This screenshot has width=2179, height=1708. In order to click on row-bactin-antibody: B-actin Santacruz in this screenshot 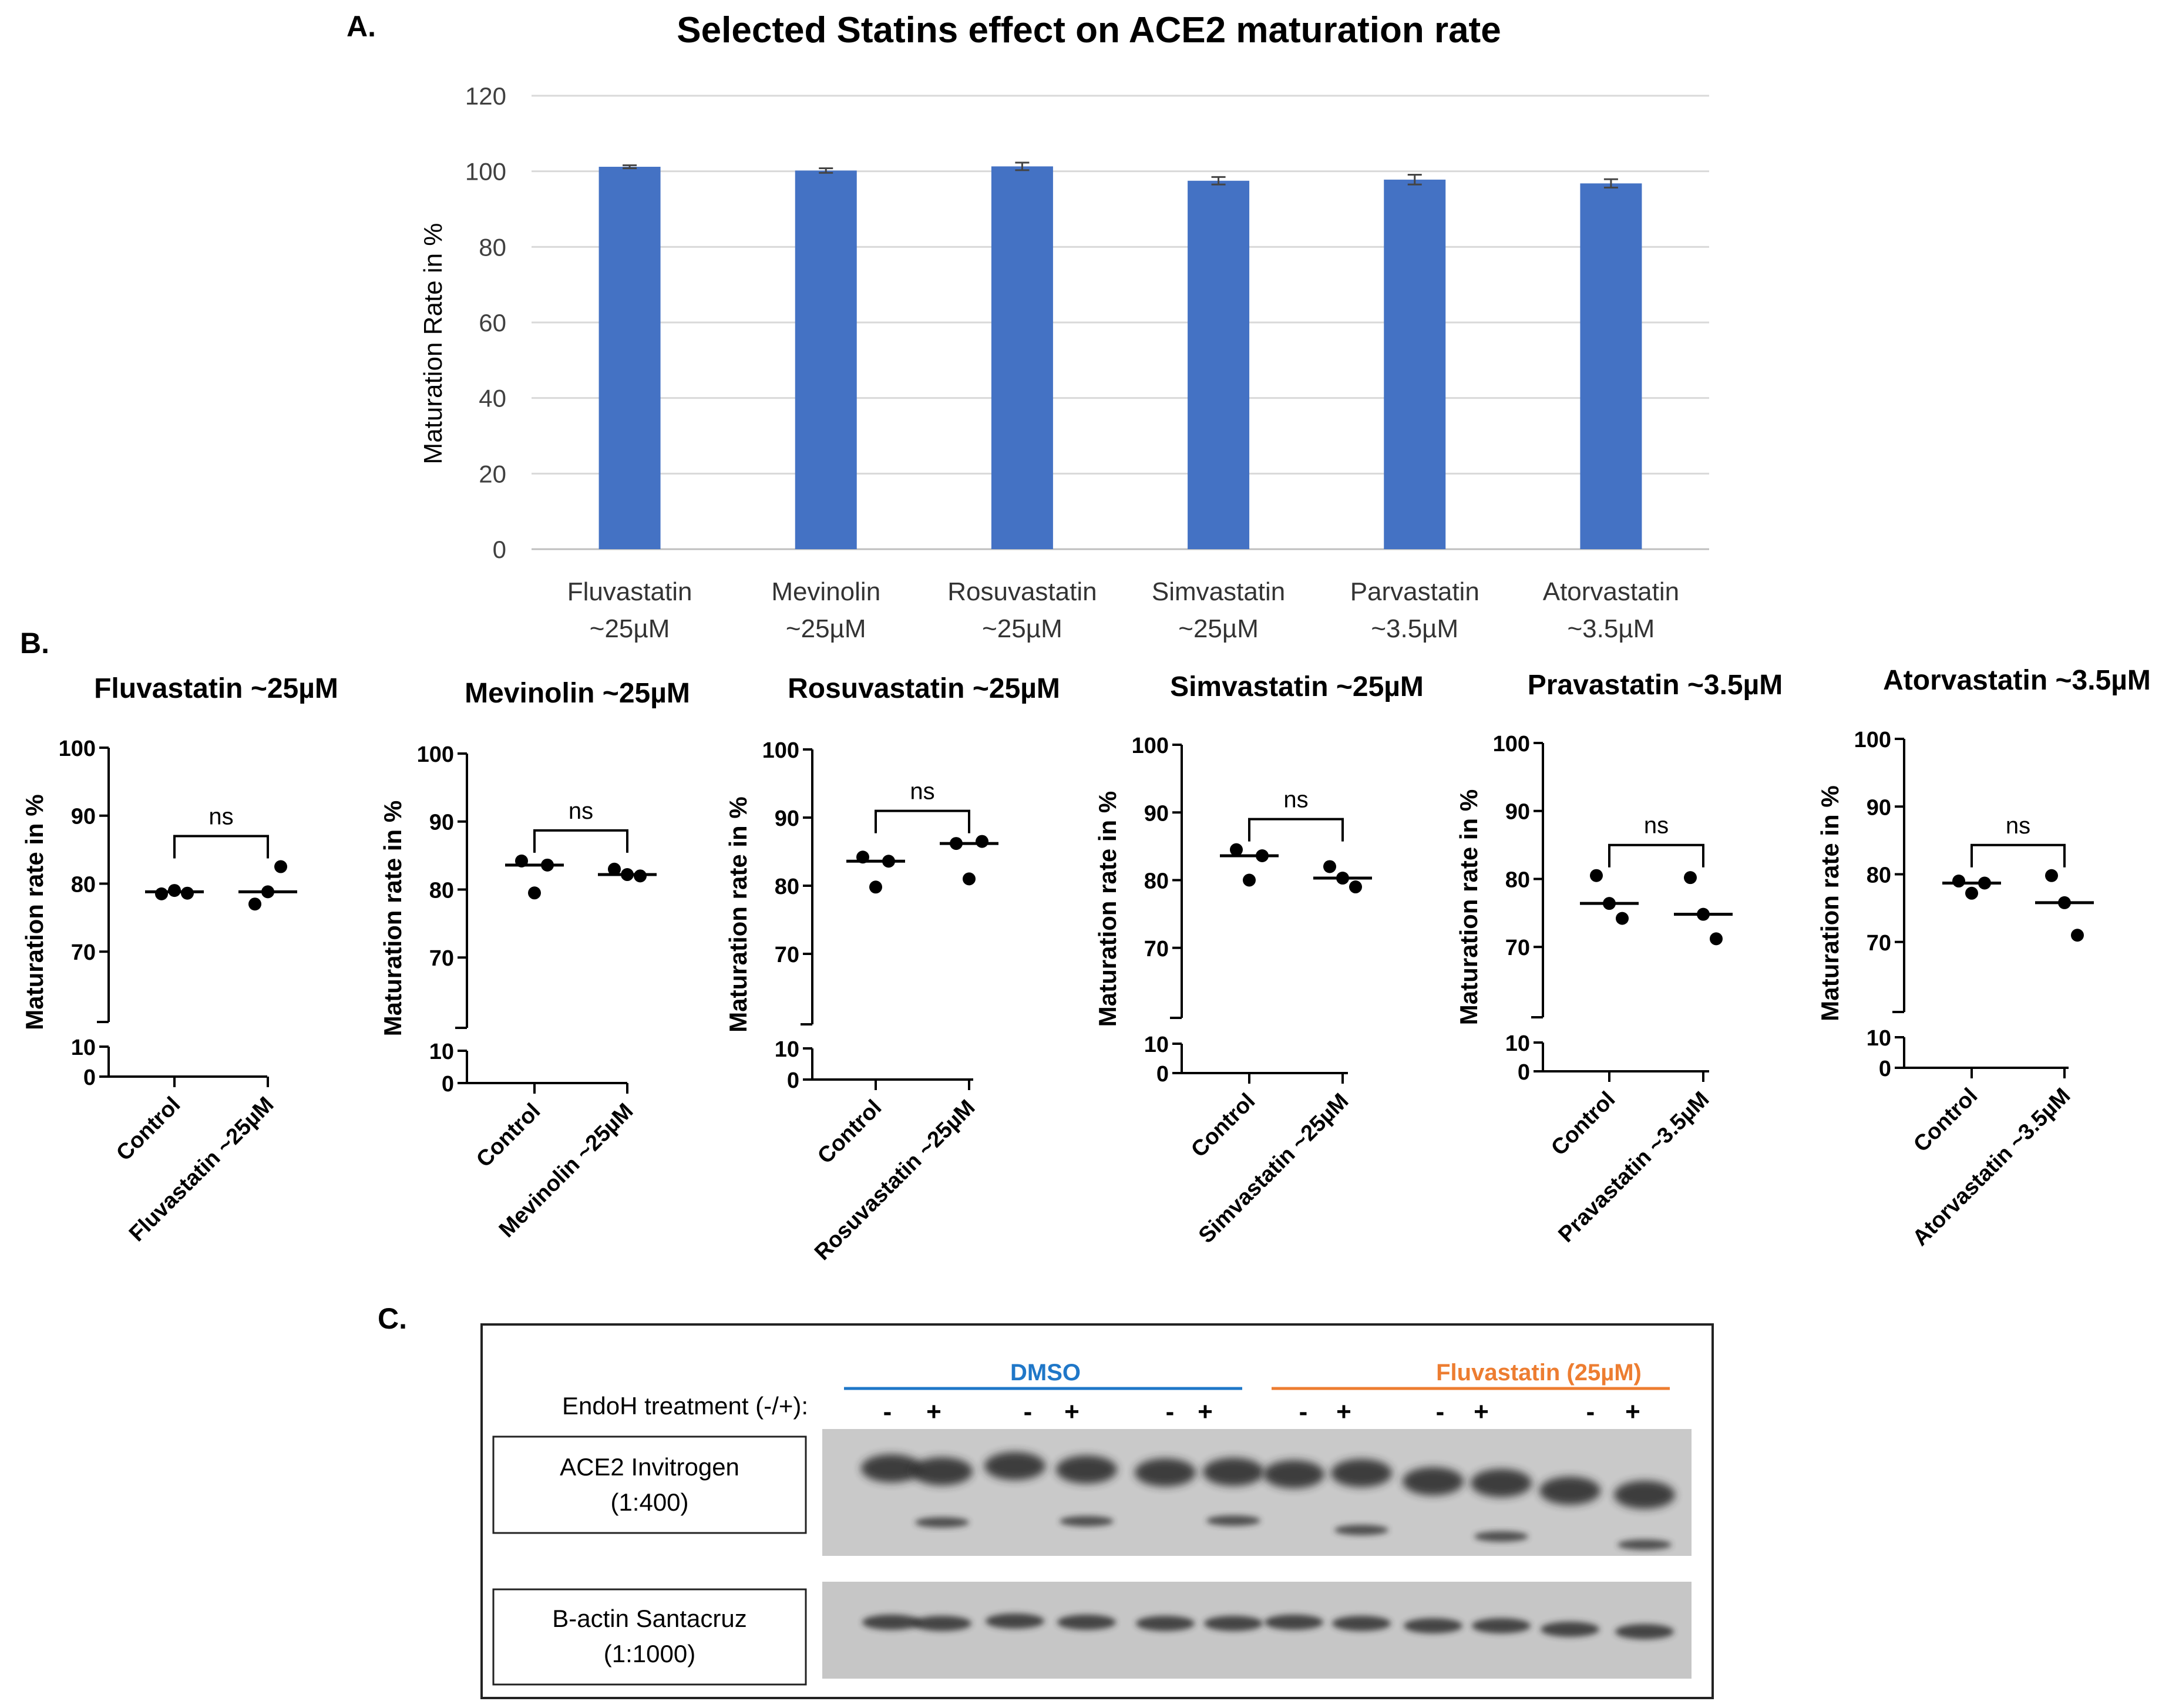, I will do `click(650, 1618)`.